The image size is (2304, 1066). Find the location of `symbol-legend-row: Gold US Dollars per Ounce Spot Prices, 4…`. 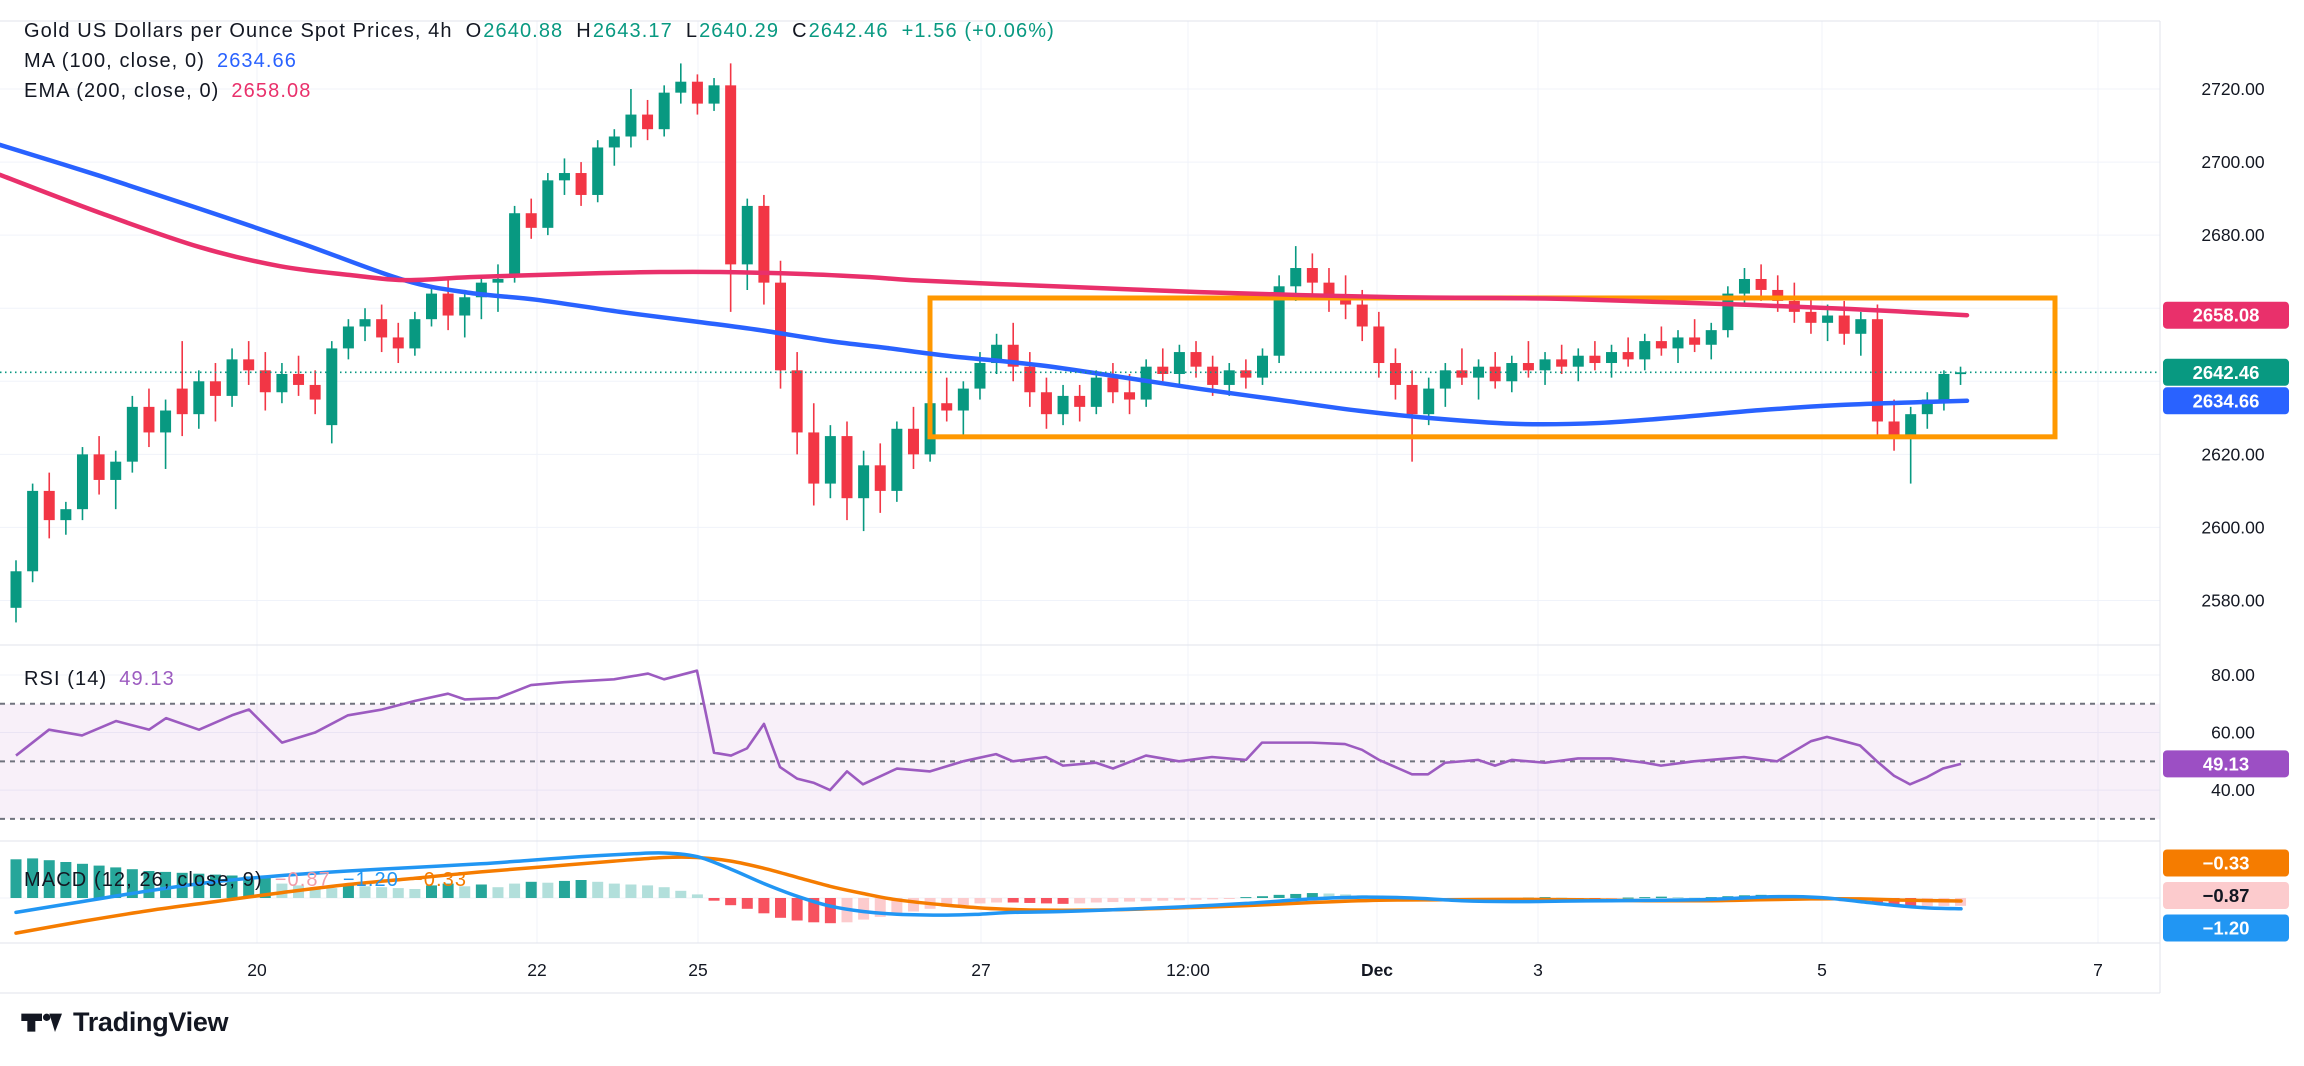

symbol-legend-row: Gold US Dollars per Ounce Spot Prices, 4… is located at coordinates (539, 31).